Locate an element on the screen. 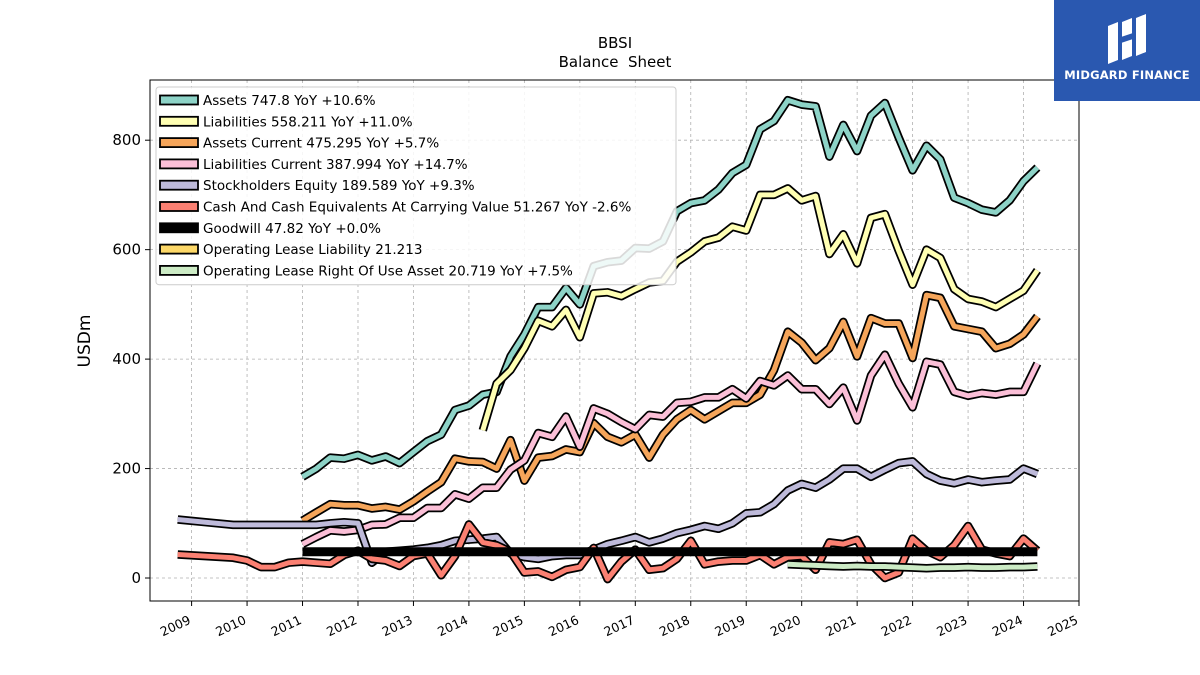  x-tick-label: 2024 is located at coordinates (1007, 625).